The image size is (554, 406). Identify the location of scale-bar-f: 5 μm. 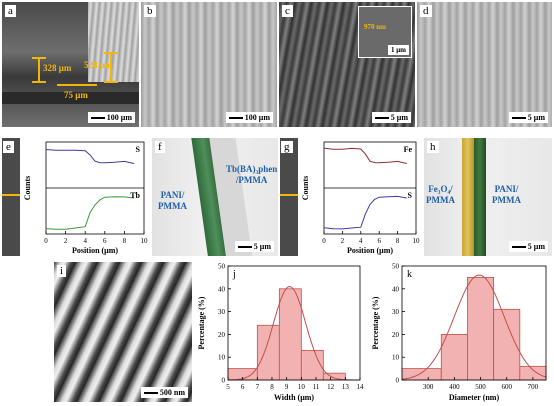
(254, 246).